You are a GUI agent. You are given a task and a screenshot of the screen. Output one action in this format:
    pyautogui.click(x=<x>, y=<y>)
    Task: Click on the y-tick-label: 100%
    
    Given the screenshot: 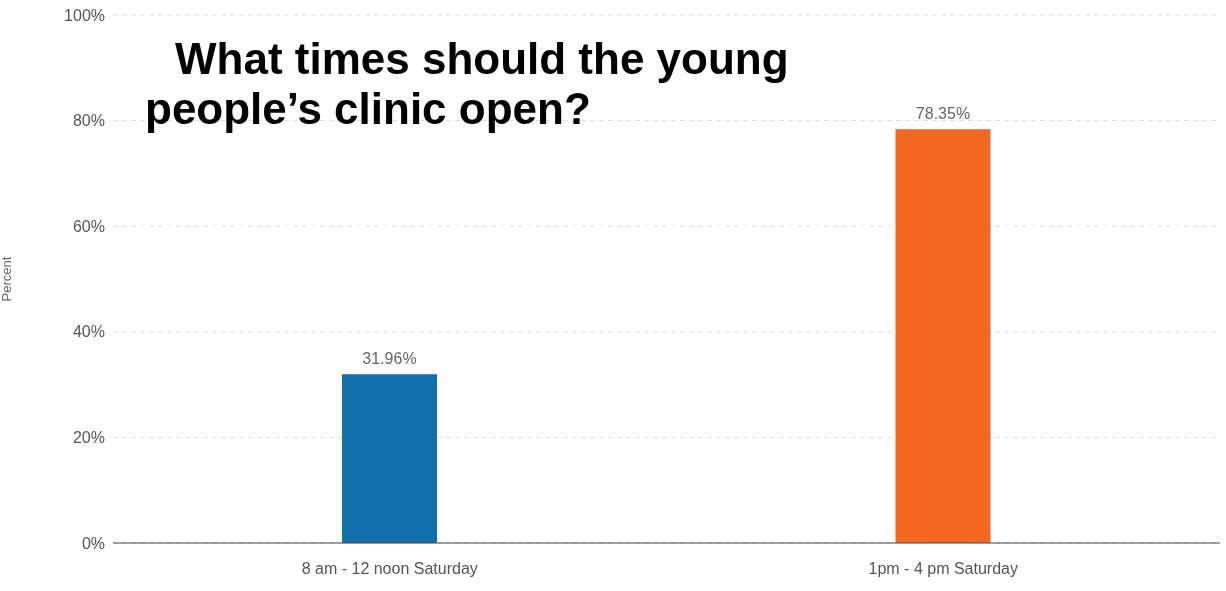 What is the action you would take?
    pyautogui.click(x=84, y=15)
    